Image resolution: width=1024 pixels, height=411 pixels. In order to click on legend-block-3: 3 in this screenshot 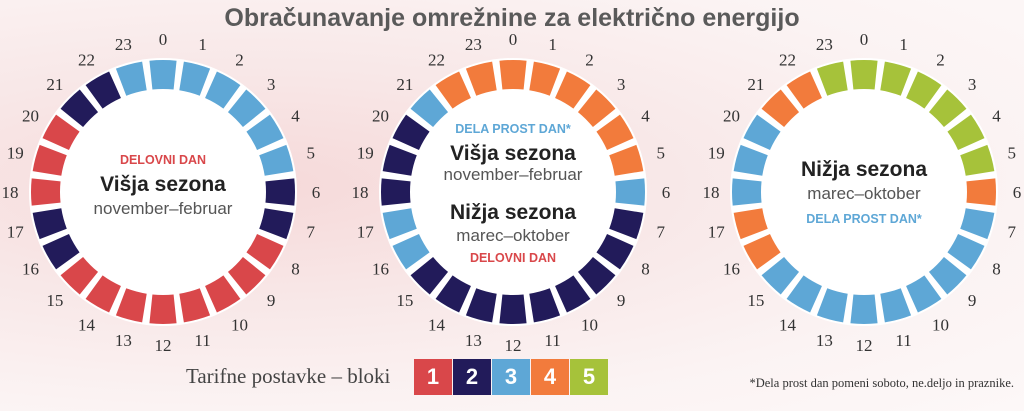, I will do `click(511, 377)`.